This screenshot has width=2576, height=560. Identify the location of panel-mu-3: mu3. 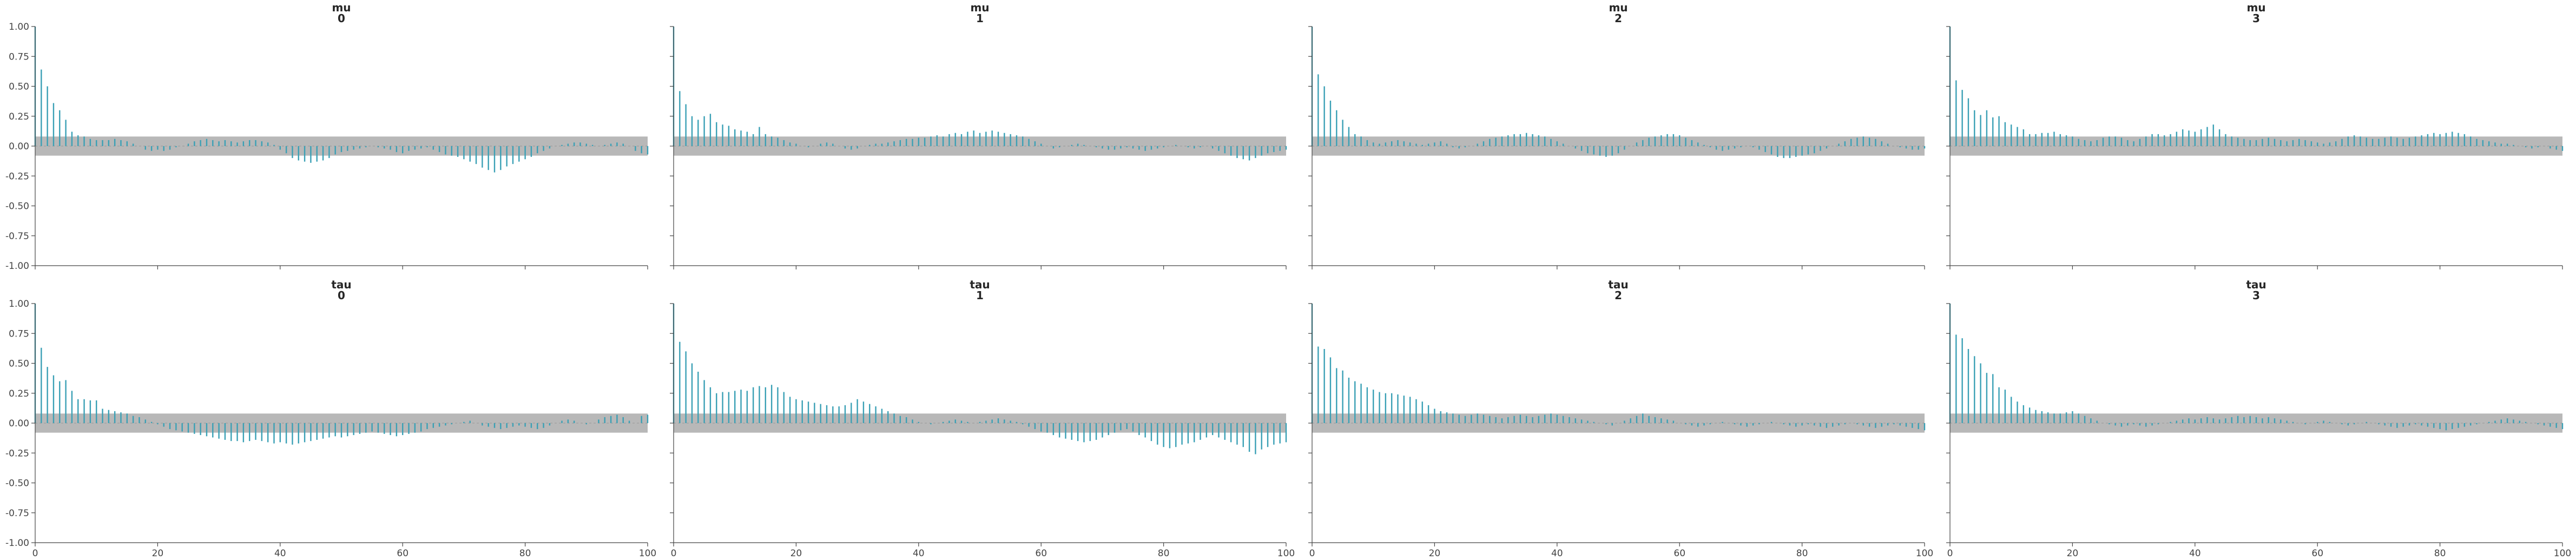
(2255, 135).